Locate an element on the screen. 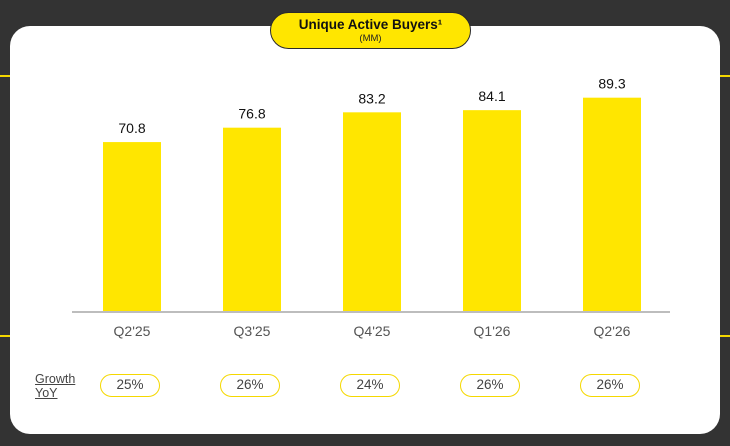 The image size is (730, 446). left-accent-line-top is located at coordinates (6, 76).